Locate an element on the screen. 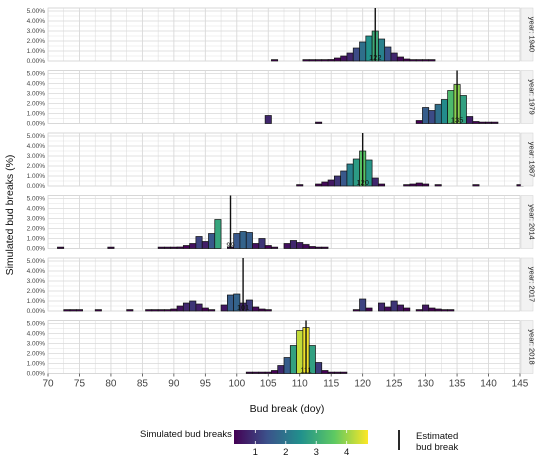 The height and width of the screenshot is (459, 550). x-tick-label: 130 is located at coordinates (425, 384).